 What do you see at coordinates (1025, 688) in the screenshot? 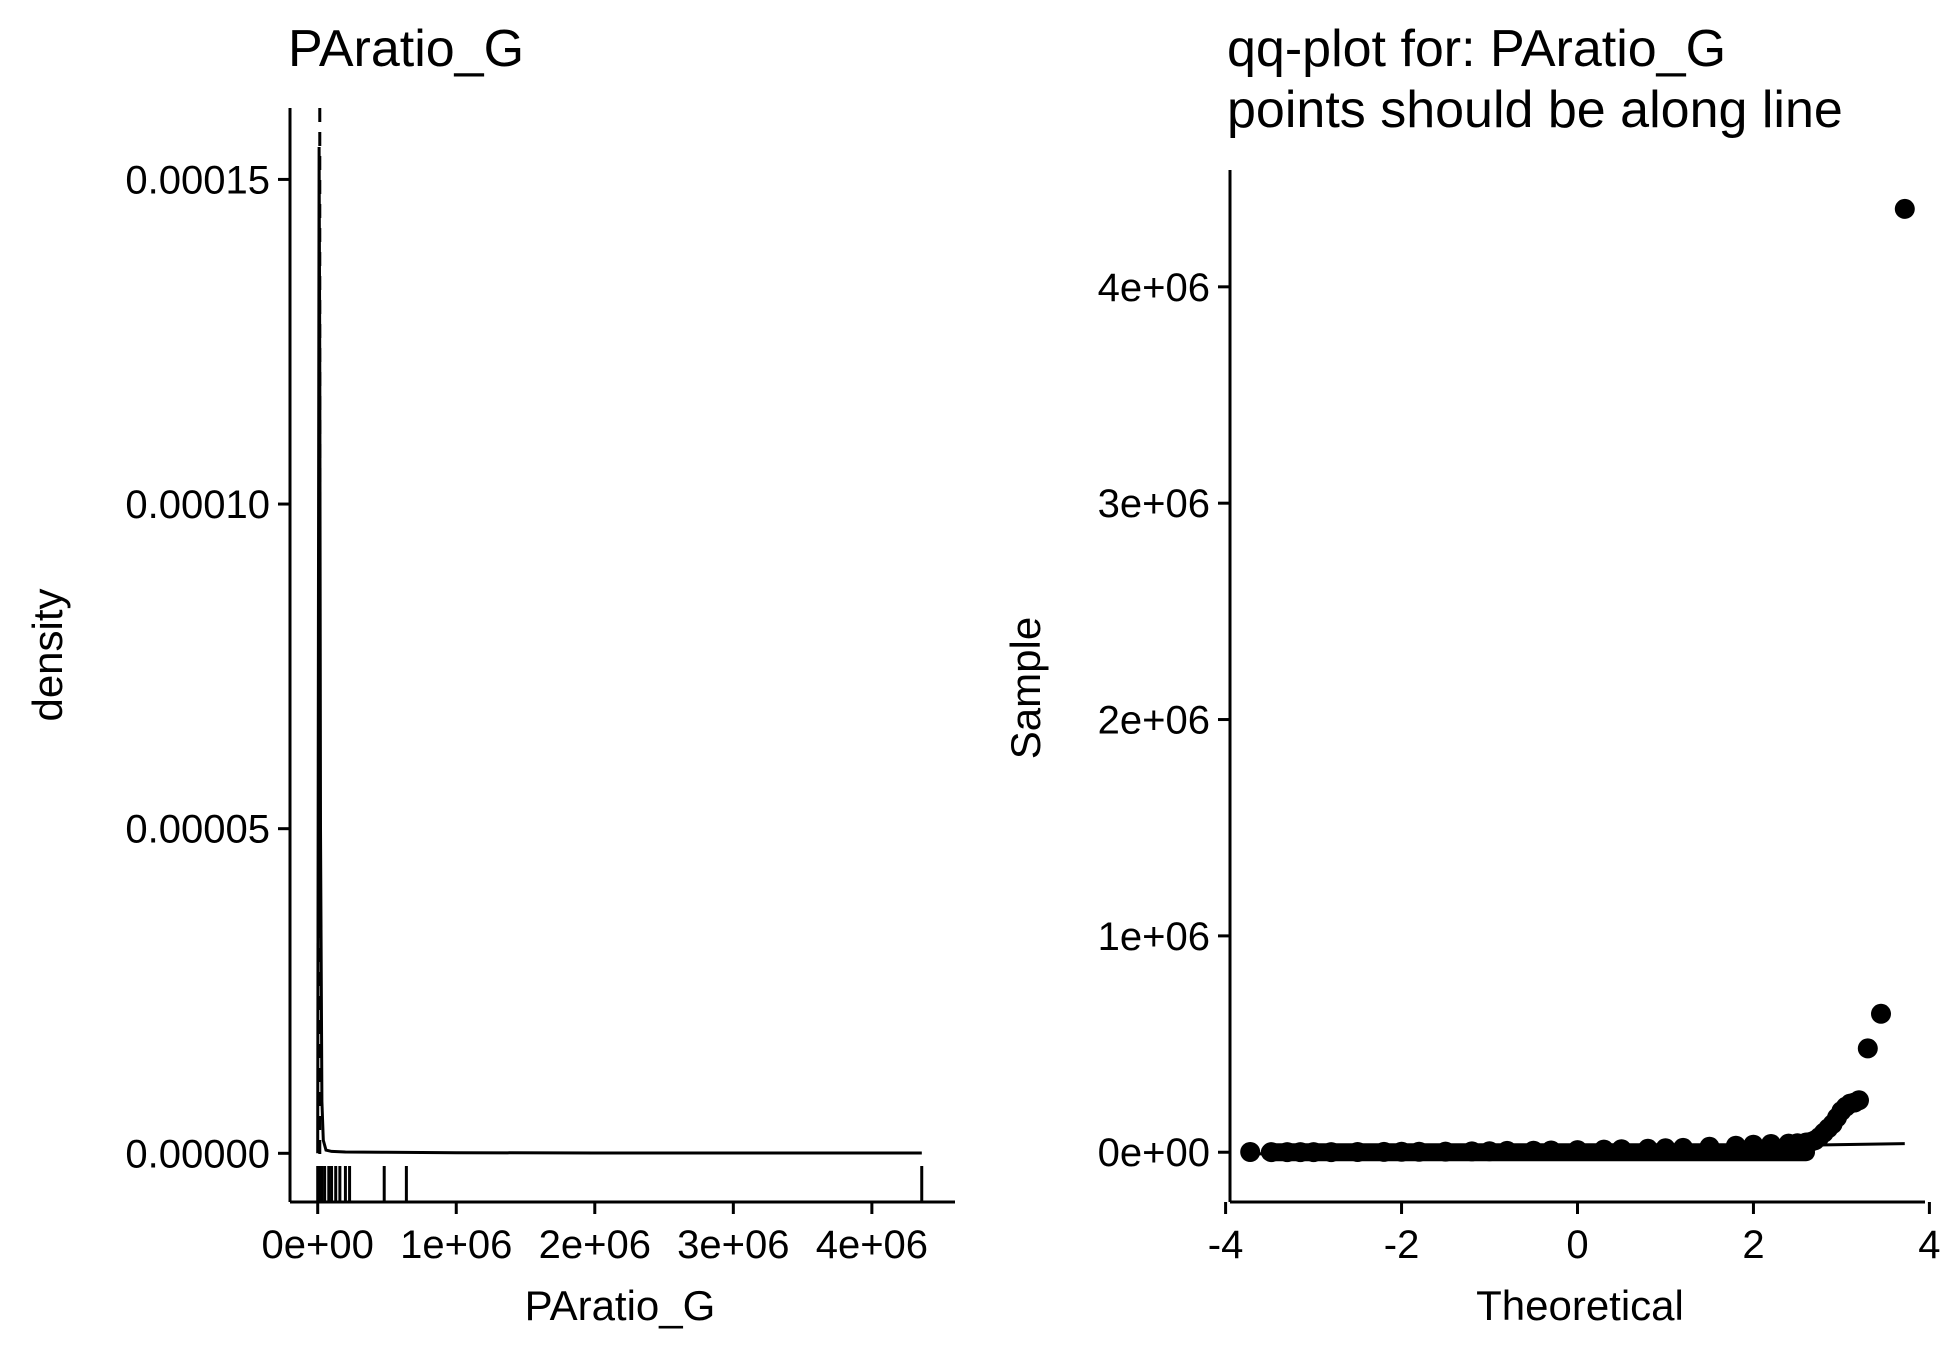
I see `qq-y-axis-title: Sample` at bounding box center [1025, 688].